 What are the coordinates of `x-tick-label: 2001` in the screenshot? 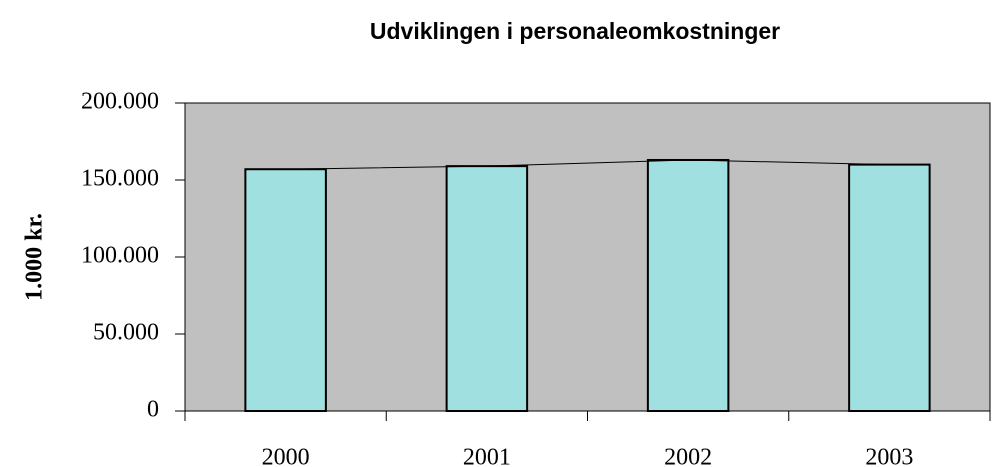 It's located at (487, 456).